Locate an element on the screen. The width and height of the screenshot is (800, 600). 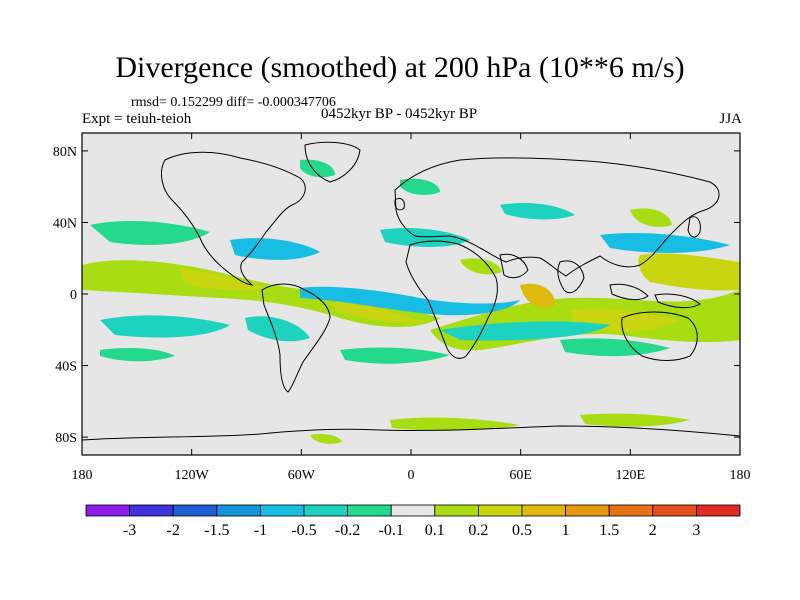
period-label: 0452kyr BP - 0452kyr BP is located at coordinates (399, 114).